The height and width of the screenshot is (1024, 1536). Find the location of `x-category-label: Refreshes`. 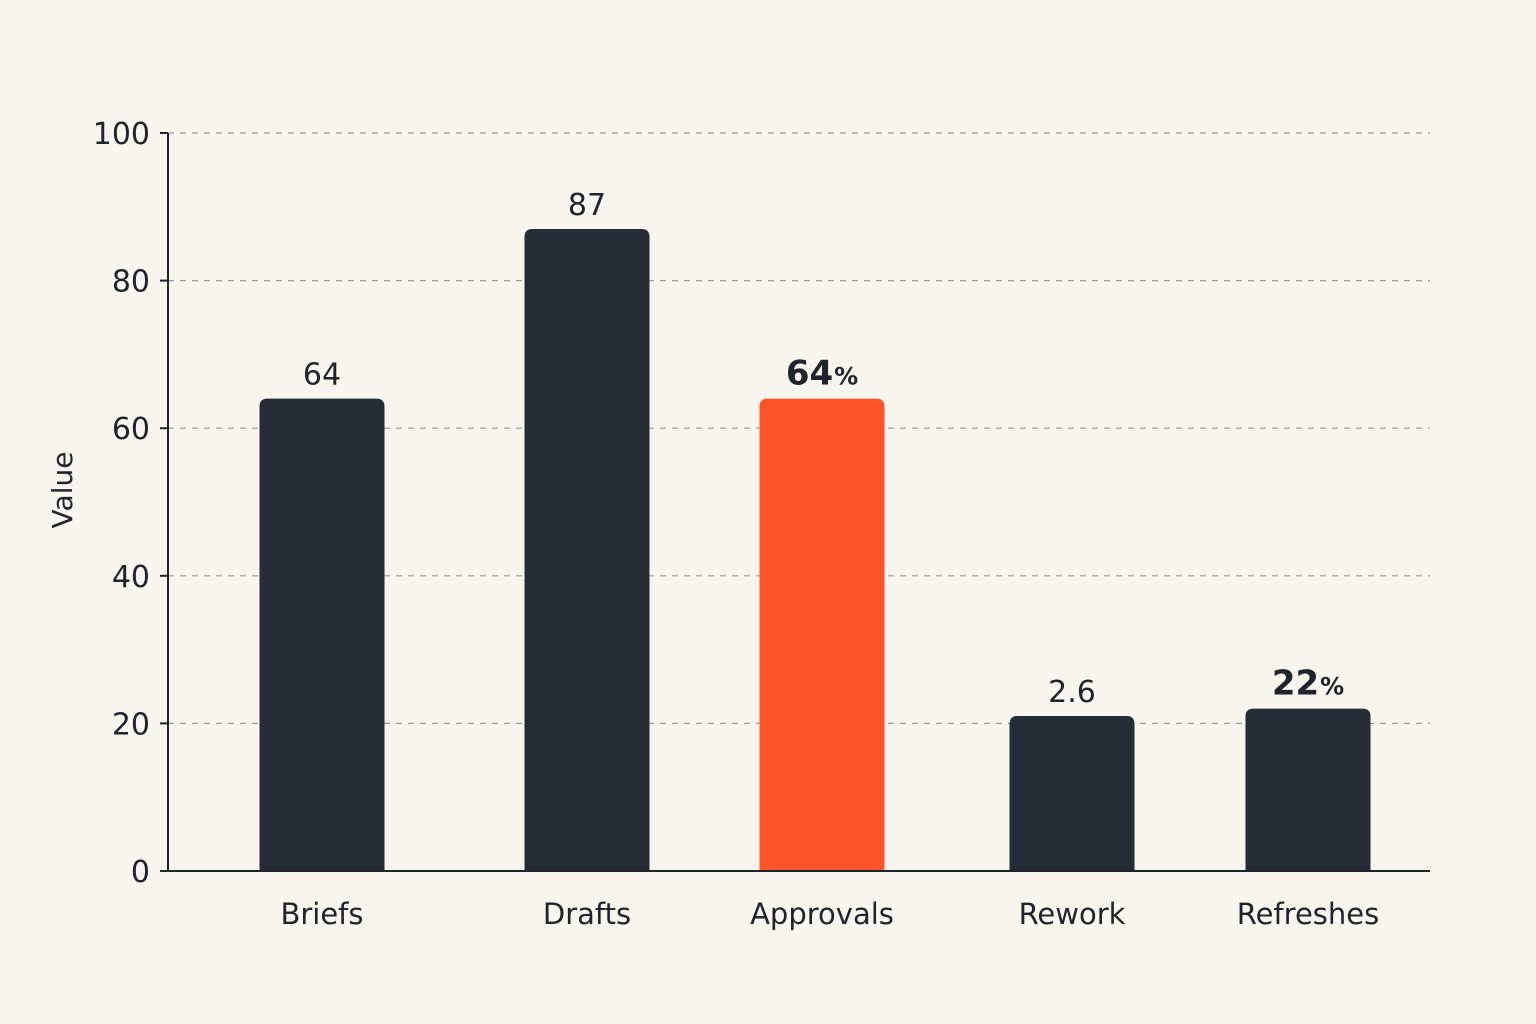

x-category-label: Refreshes is located at coordinates (1308, 914).